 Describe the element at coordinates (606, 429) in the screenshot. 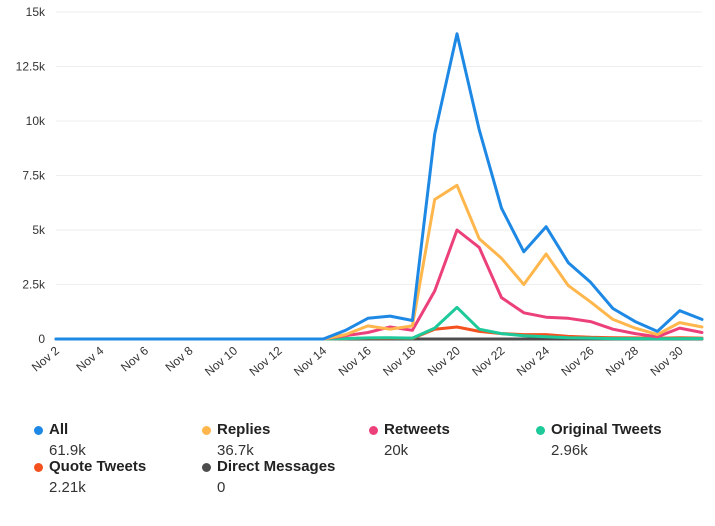

I see `legend-label: Original Tweets` at that location.